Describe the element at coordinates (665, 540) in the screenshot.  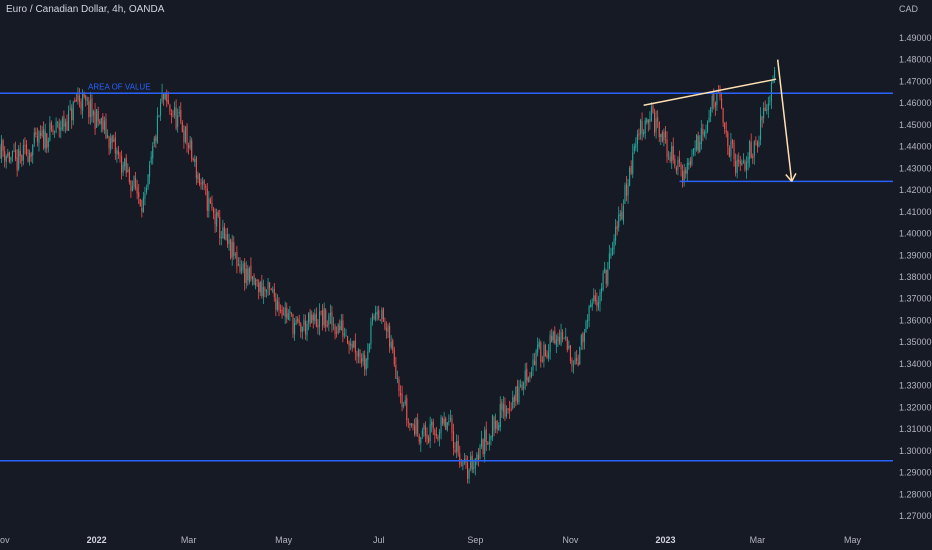
I see `x-tick-label: 2023` at that location.